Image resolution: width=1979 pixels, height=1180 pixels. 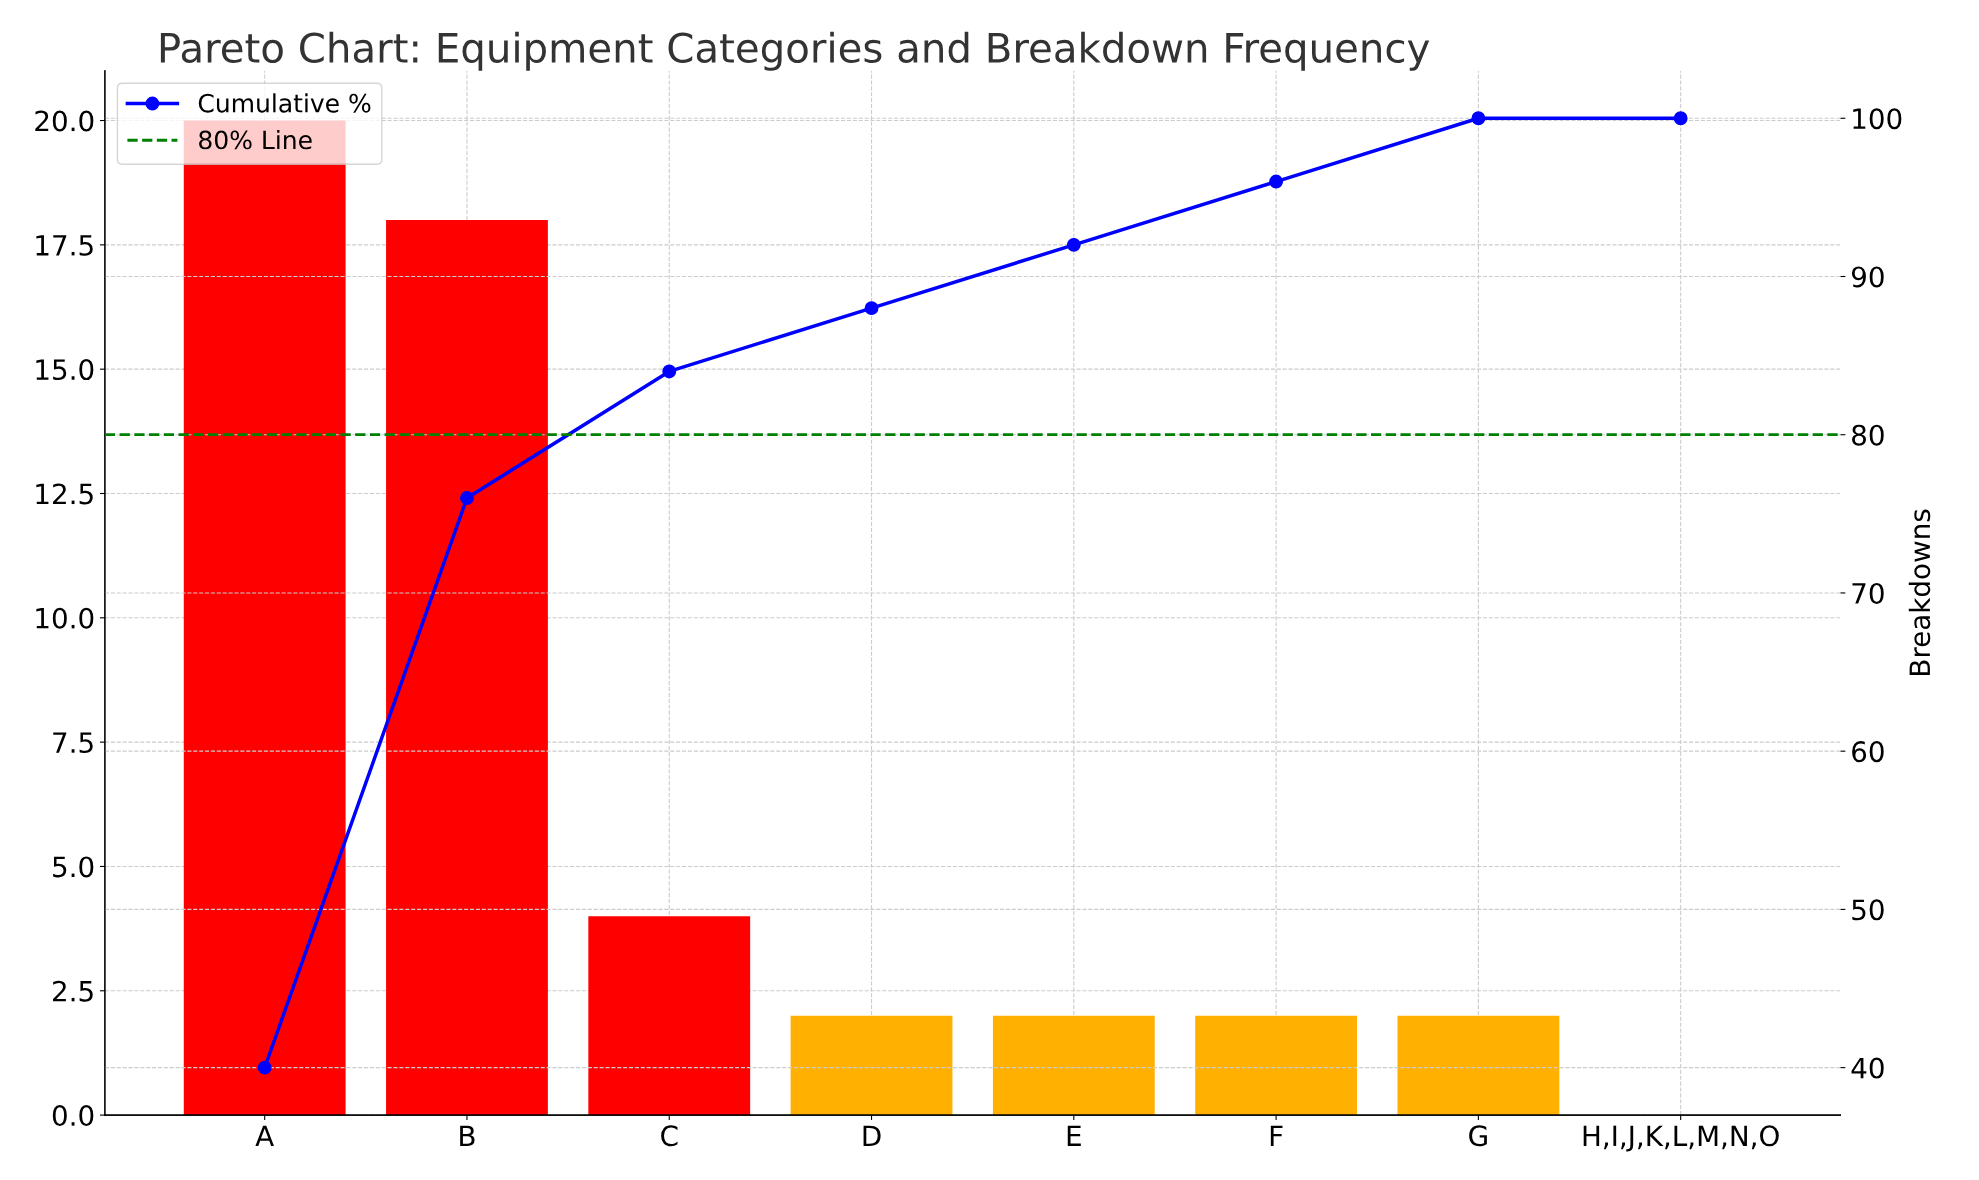 What do you see at coordinates (872, 1135) in the screenshot?
I see `x-tick-label: D` at bounding box center [872, 1135].